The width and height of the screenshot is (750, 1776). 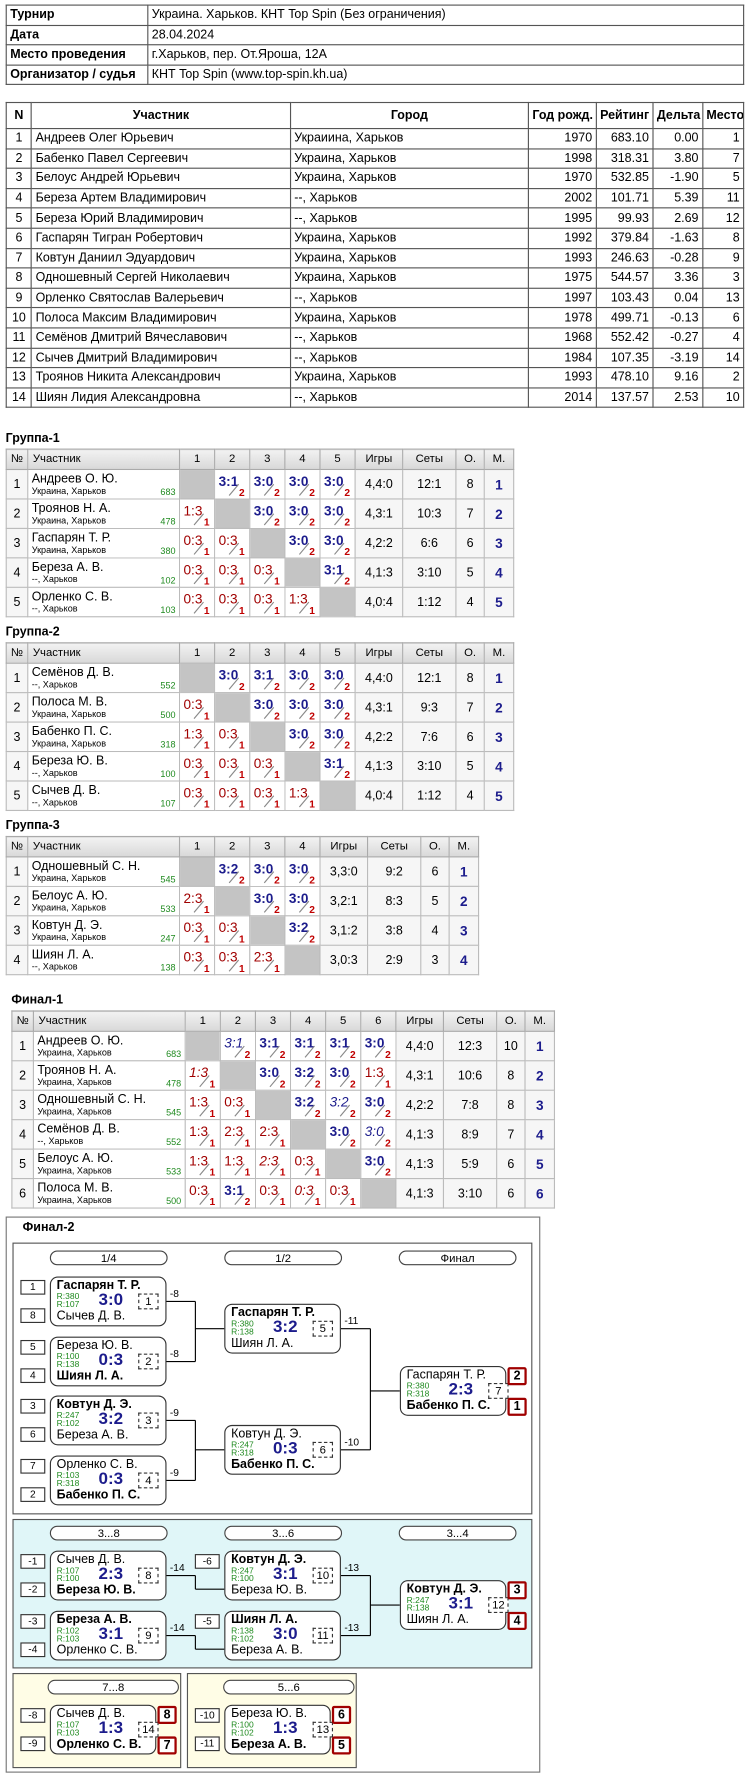 What do you see at coordinates (298, 599) in the screenshot?
I see `match-score: 1:3` at bounding box center [298, 599].